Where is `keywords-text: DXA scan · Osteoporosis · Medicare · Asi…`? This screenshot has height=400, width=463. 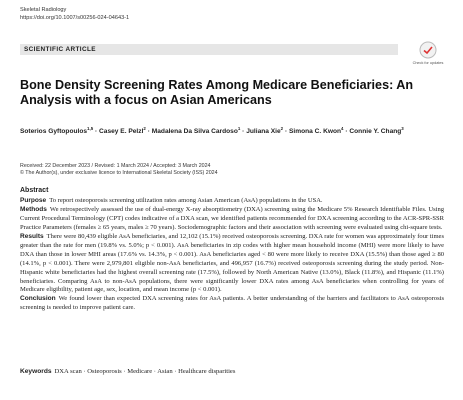 keywords-text: DXA scan · Osteoporosis · Medicare · Asi… is located at coordinates (145, 371).